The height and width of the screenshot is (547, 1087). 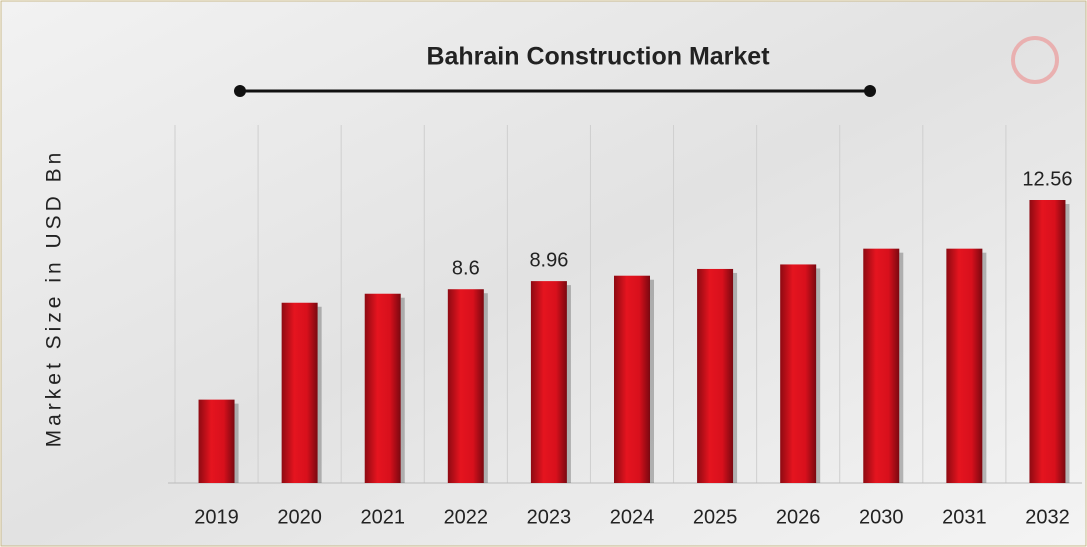 What do you see at coordinates (715, 517) in the screenshot?
I see `x-tick-label: 2025` at bounding box center [715, 517].